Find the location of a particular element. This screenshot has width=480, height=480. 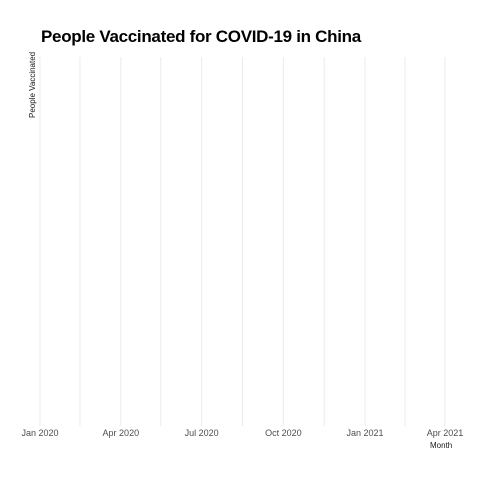

x-tick-label: Jan 2021 is located at coordinates (365, 433).